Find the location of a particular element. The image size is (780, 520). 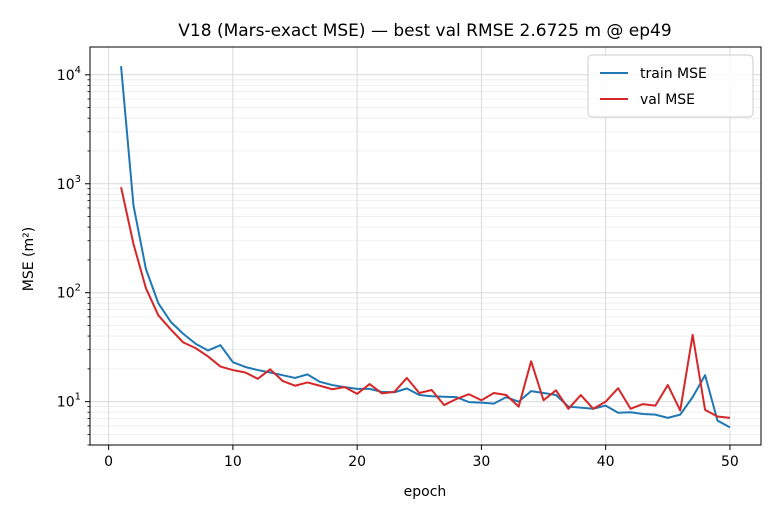

x-tick-label: 40 is located at coordinates (606, 462).